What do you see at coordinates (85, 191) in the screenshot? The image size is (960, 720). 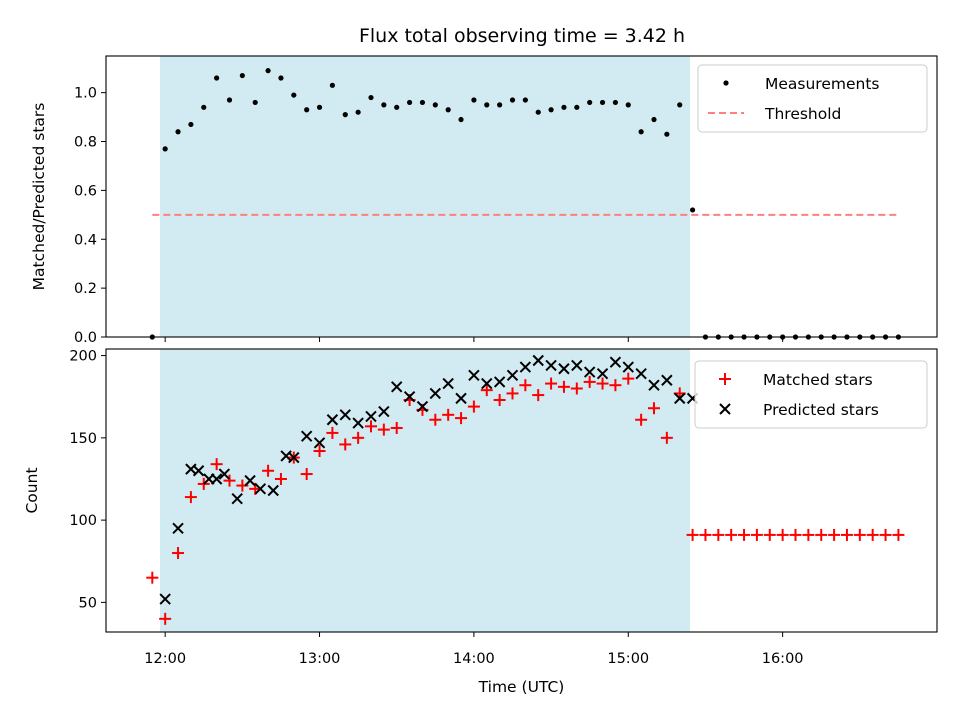 I see `top-y-tick-label: 0.6` at bounding box center [85, 191].